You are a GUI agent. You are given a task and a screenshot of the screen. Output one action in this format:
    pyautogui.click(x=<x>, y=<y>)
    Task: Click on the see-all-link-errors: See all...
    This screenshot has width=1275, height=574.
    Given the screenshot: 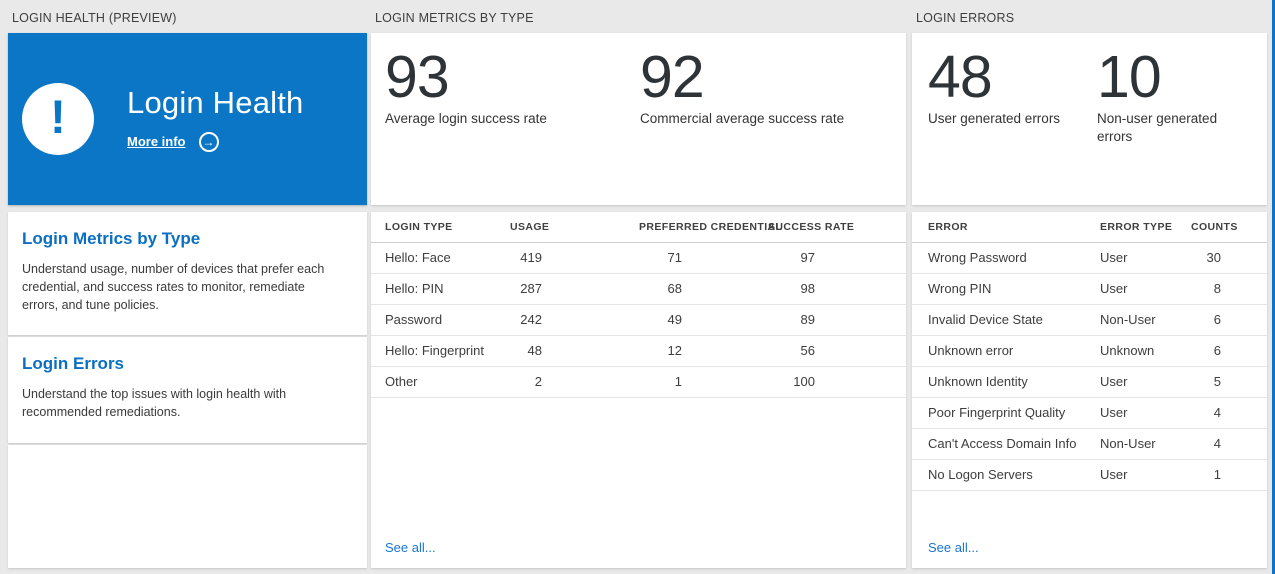 What is the action you would take?
    pyautogui.click(x=953, y=547)
    